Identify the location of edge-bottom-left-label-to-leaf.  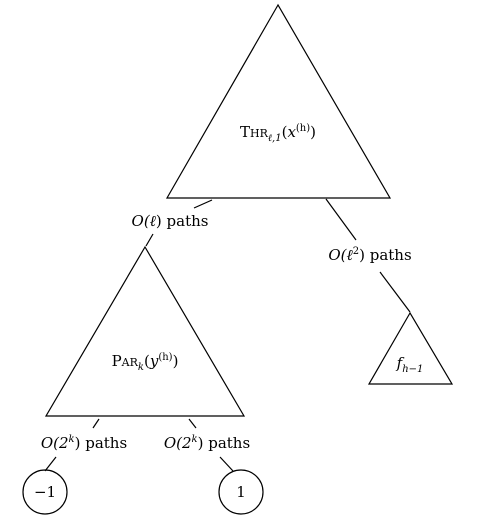
(50, 464).